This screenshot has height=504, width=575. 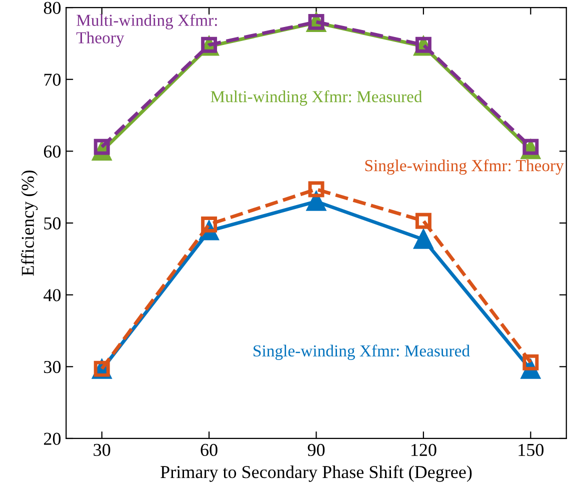 What do you see at coordinates (52, 223) in the screenshot?
I see `y-tick-label: 50` at bounding box center [52, 223].